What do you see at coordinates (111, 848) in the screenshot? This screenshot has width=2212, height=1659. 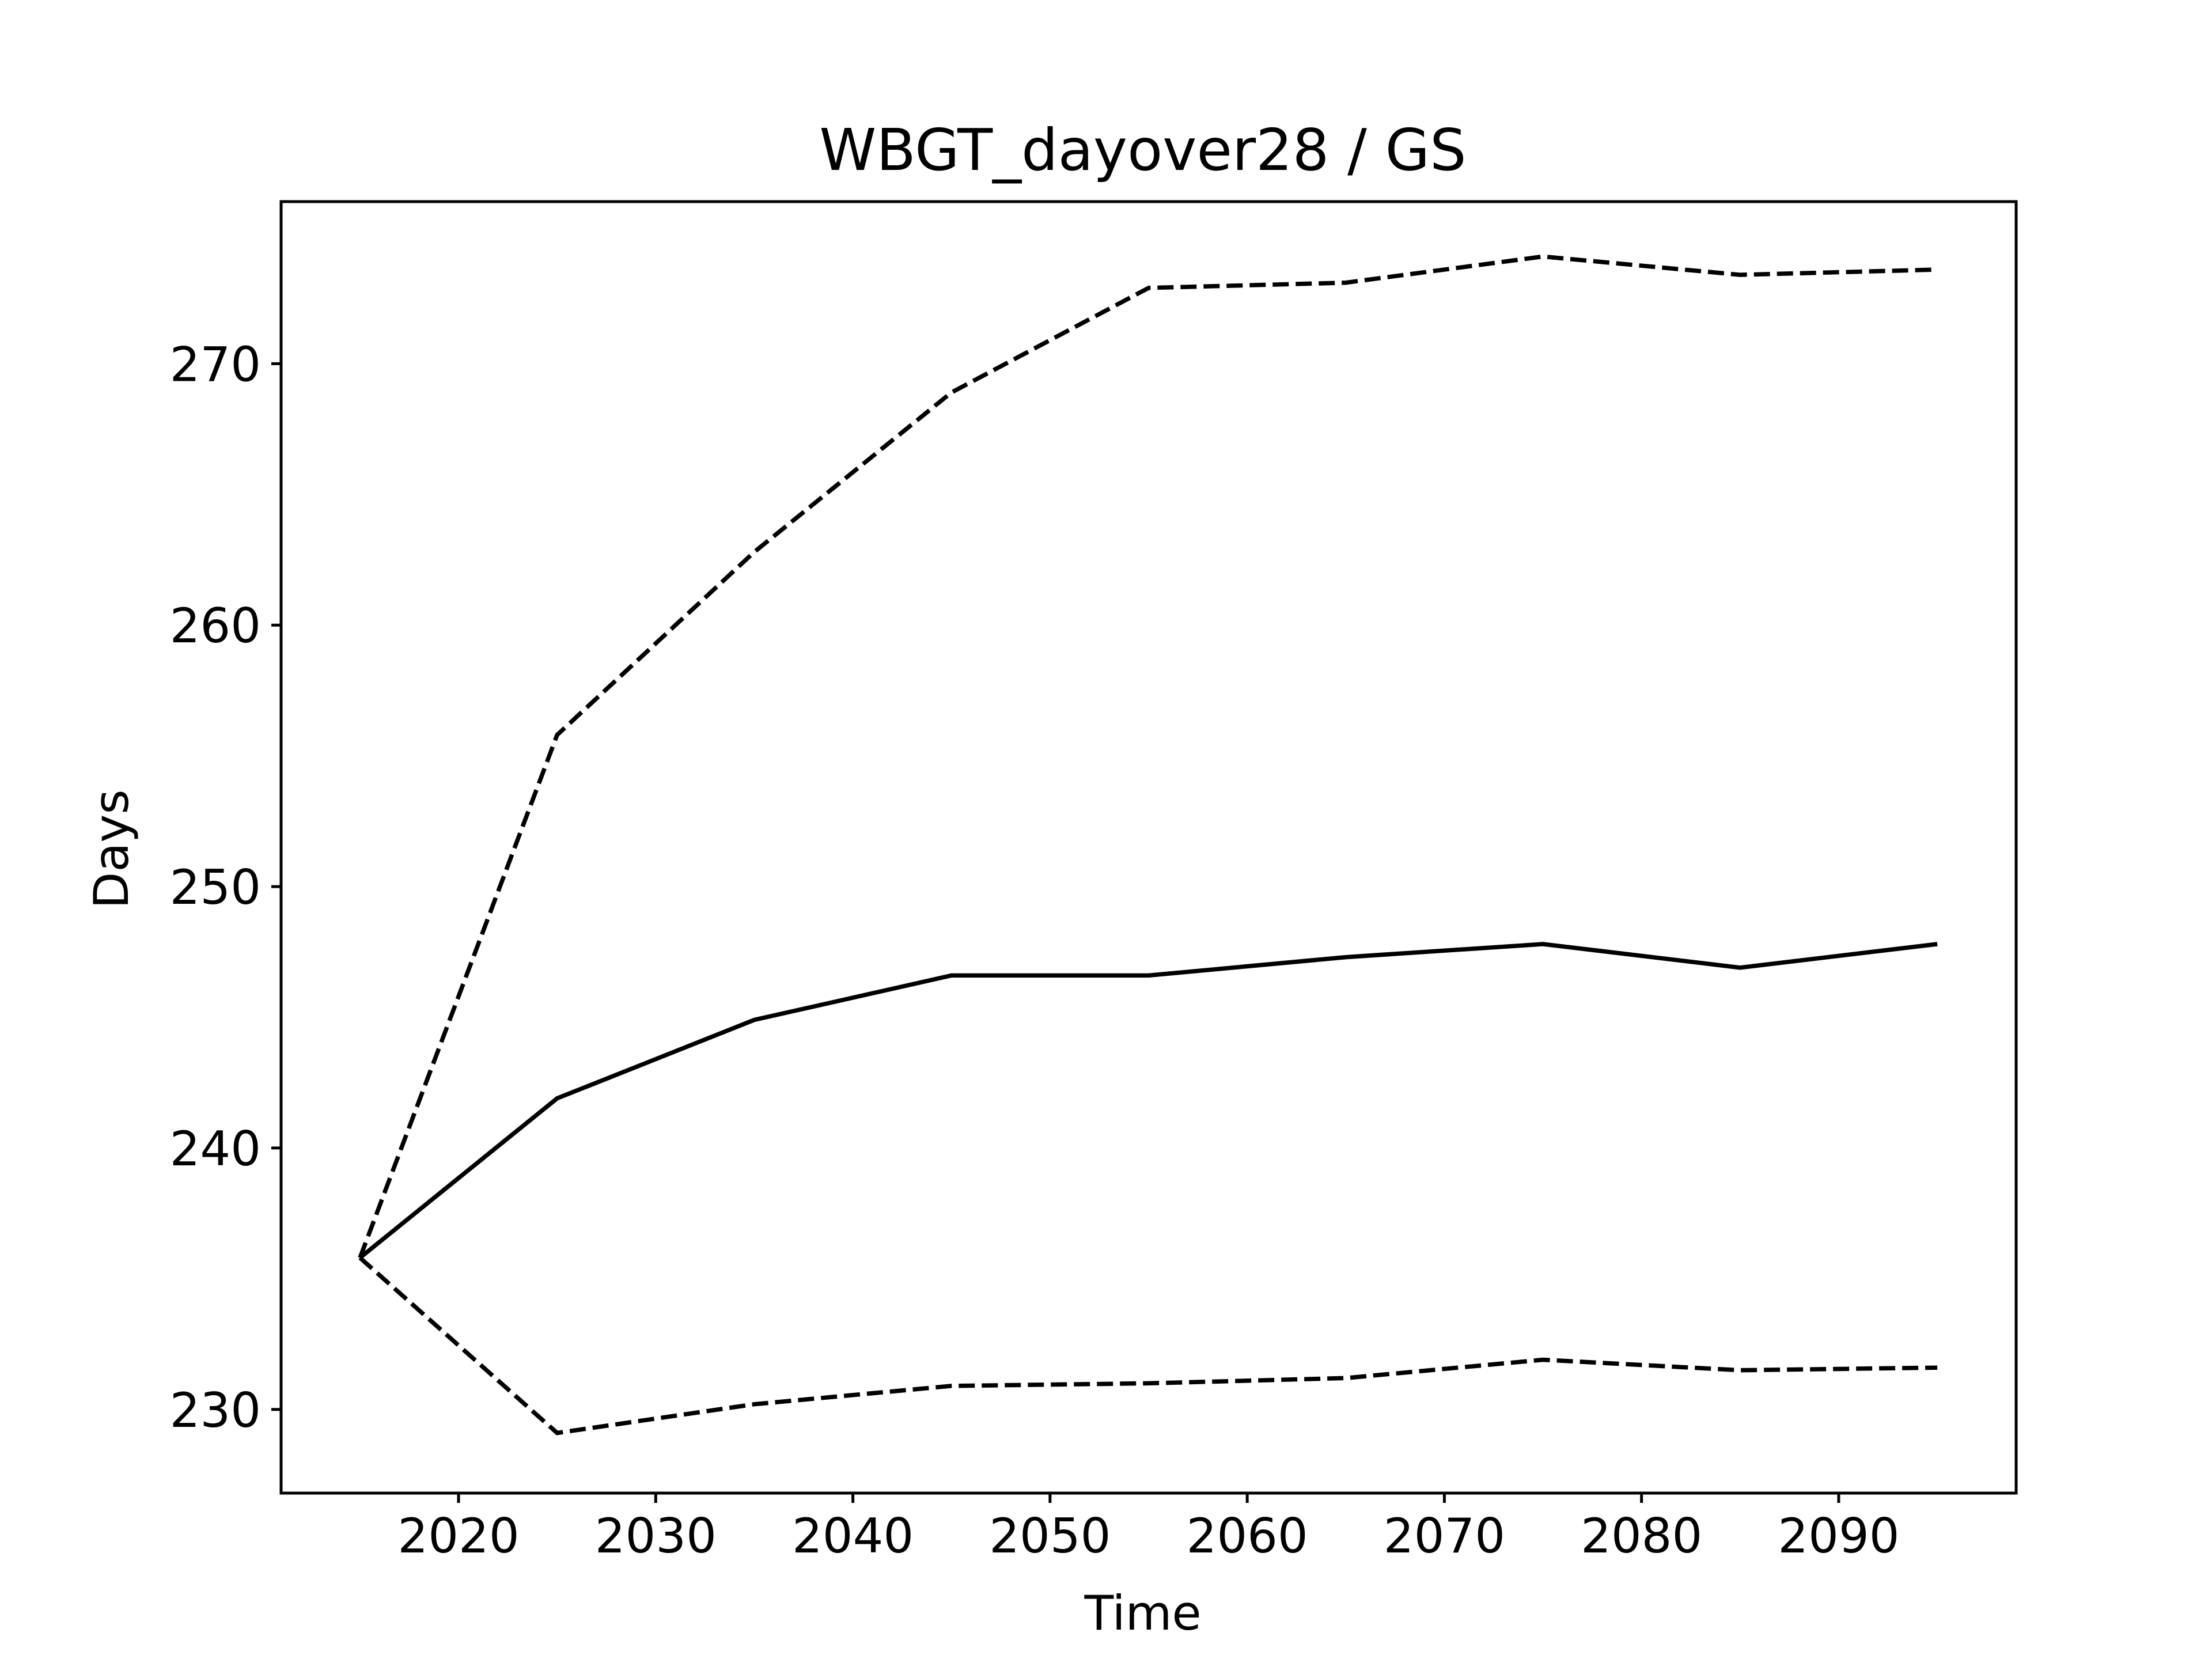 I see `y-axis-label: Days` at bounding box center [111, 848].